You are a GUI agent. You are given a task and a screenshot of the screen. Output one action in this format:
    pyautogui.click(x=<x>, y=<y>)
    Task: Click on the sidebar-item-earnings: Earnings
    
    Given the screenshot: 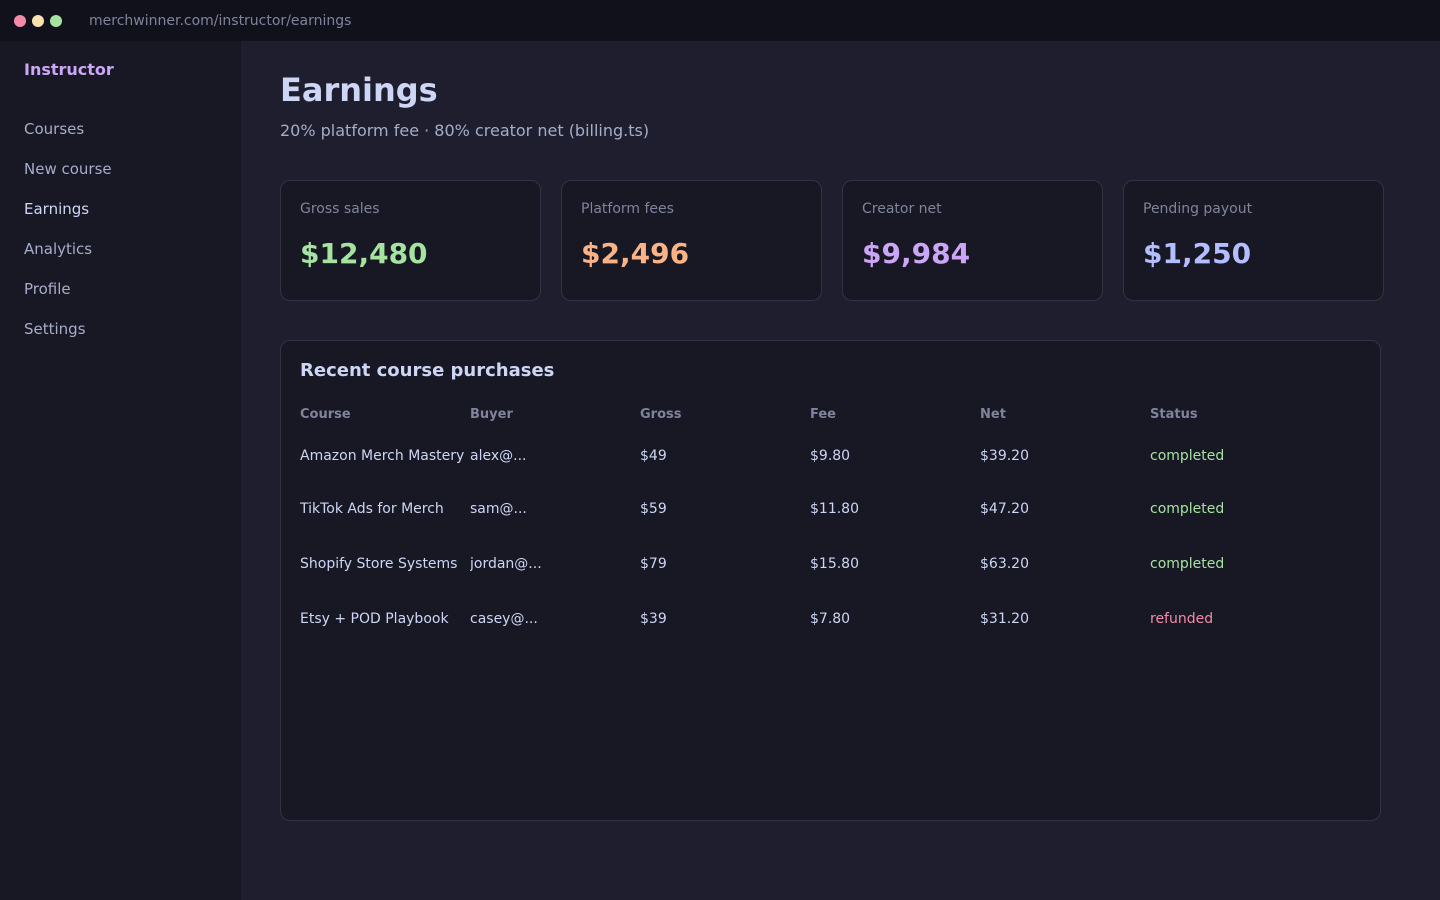 What is the action you would take?
    pyautogui.click(x=57, y=209)
    